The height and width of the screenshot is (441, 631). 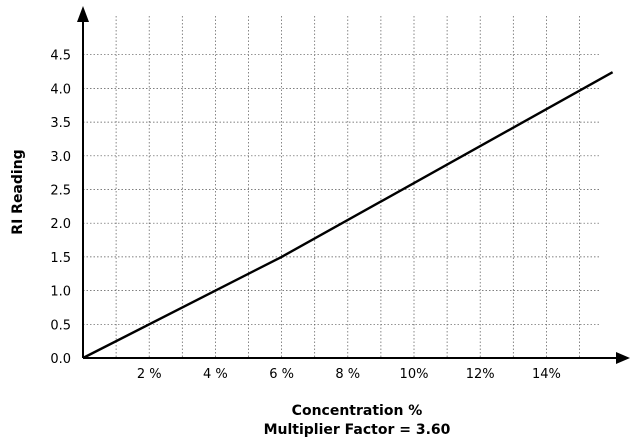 I want to click on y-tick-label: 1.5, so click(x=60, y=258).